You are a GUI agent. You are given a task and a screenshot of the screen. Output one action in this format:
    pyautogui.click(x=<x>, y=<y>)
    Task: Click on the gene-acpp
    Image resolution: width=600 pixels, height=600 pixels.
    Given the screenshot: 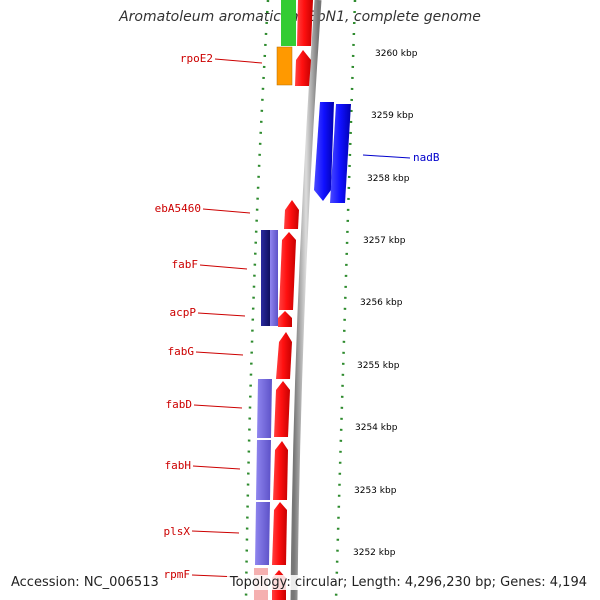 What is the action you would take?
    pyautogui.click(x=285, y=319)
    